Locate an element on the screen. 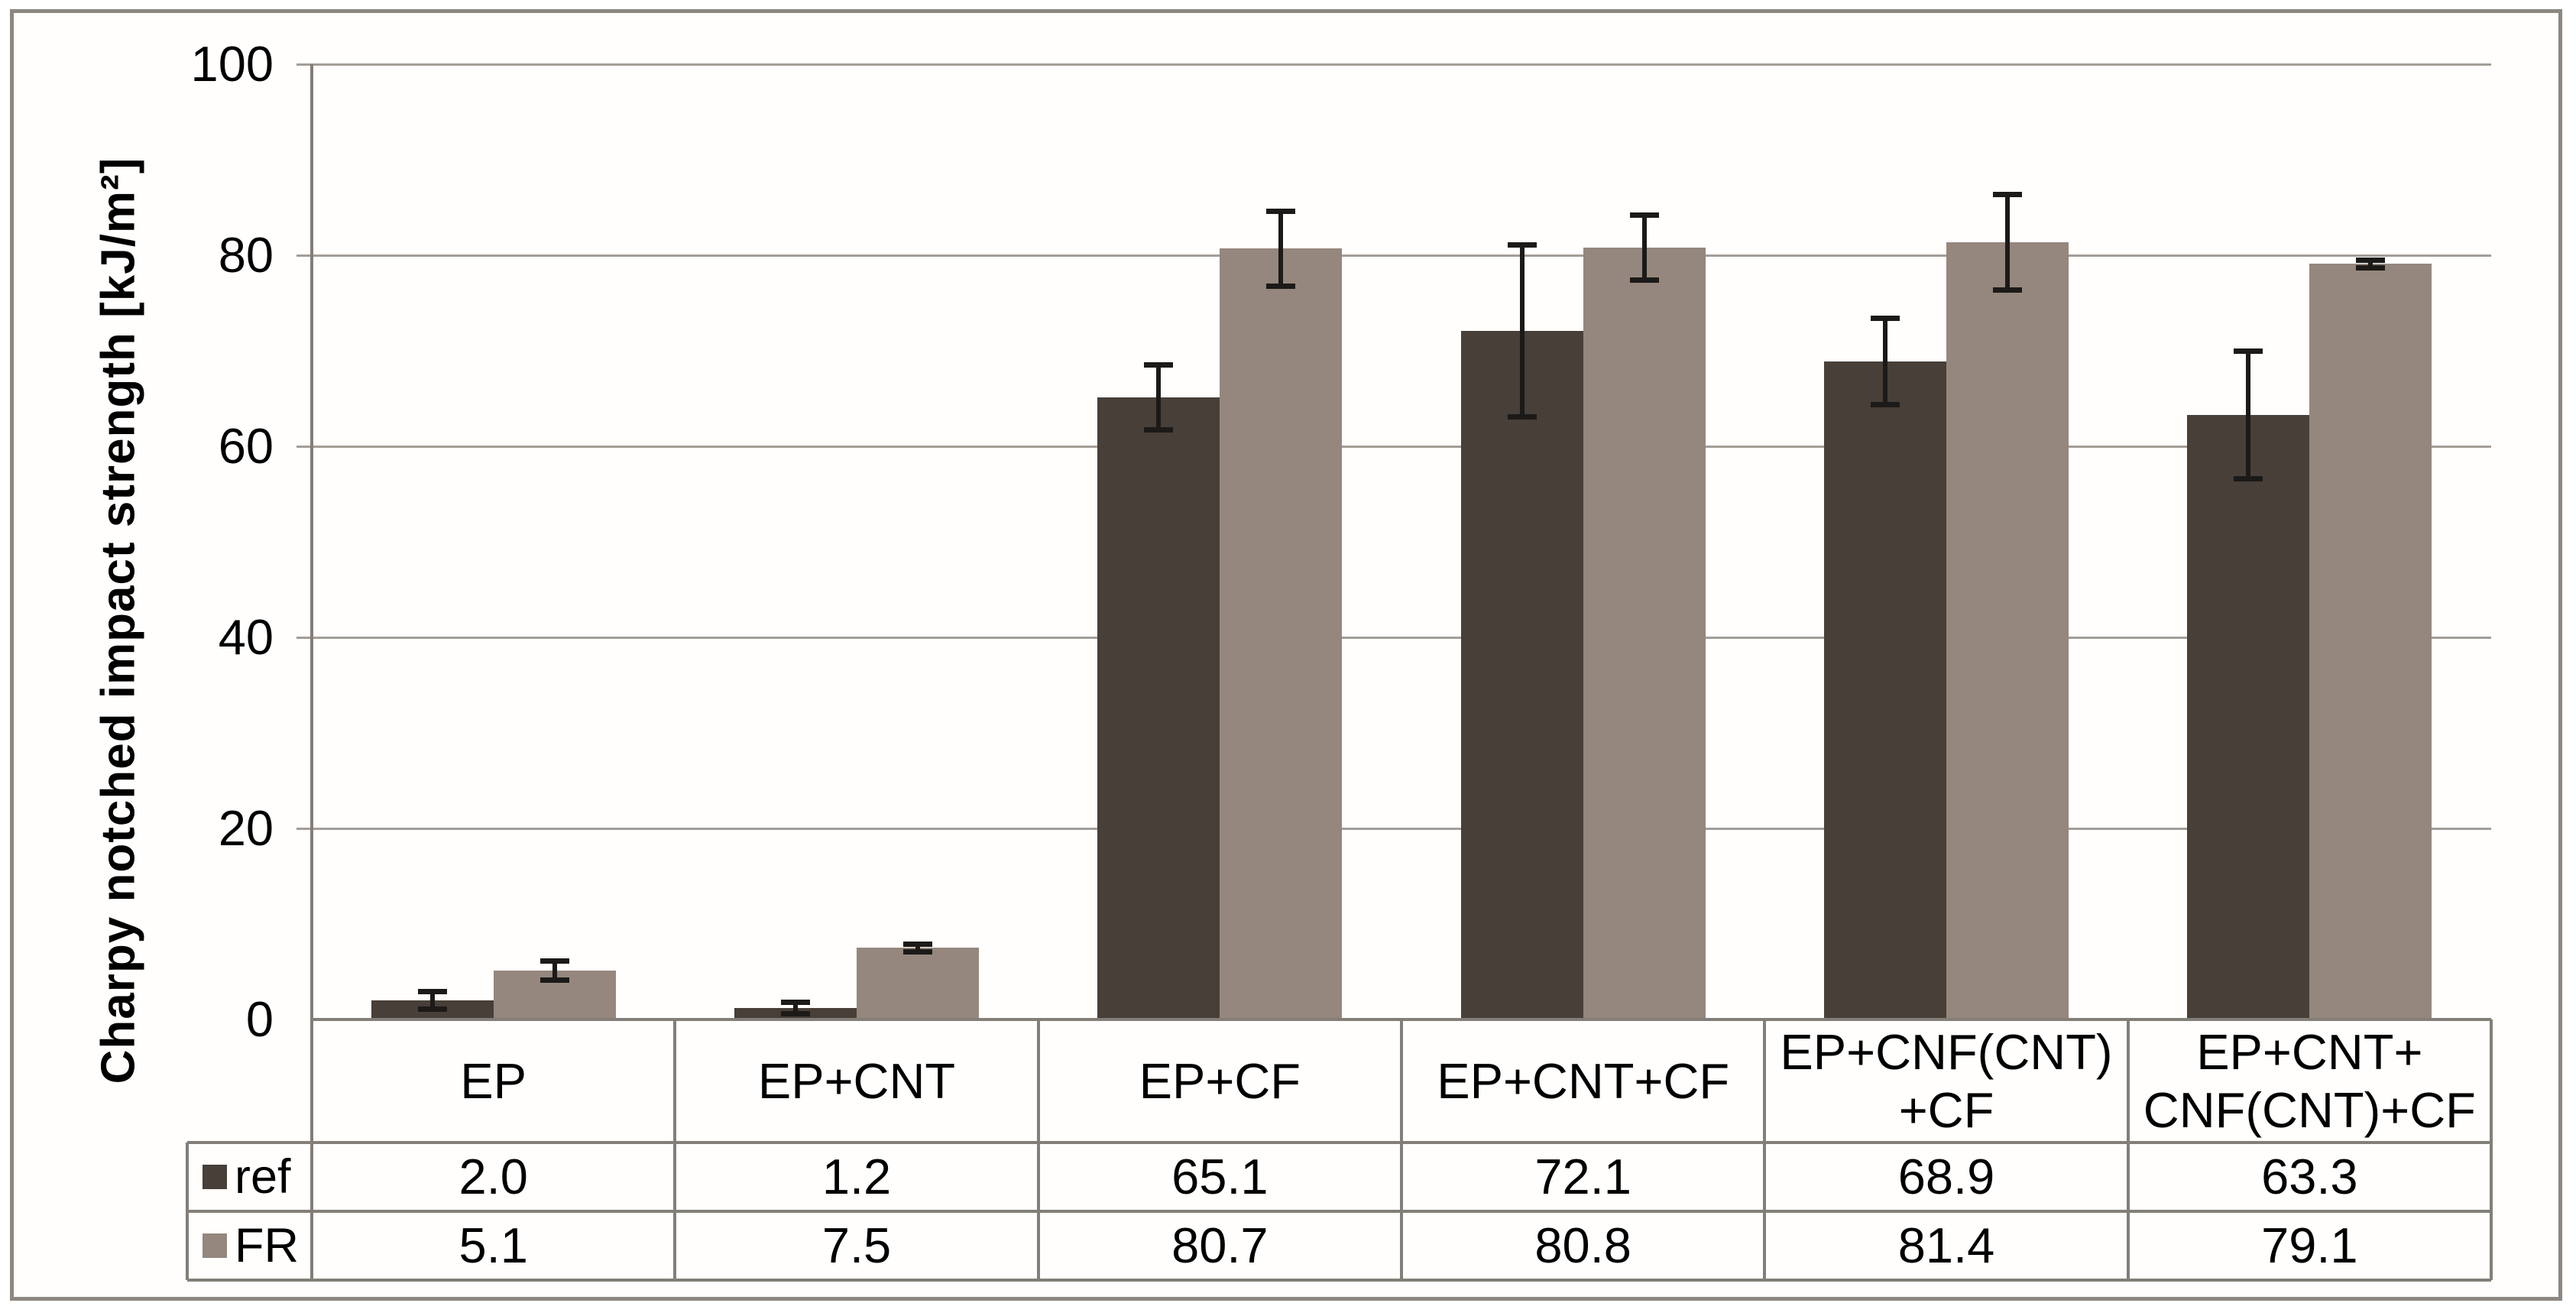 This screenshot has width=2576, height=1316. legend-swatch-FR is located at coordinates (215, 1245).